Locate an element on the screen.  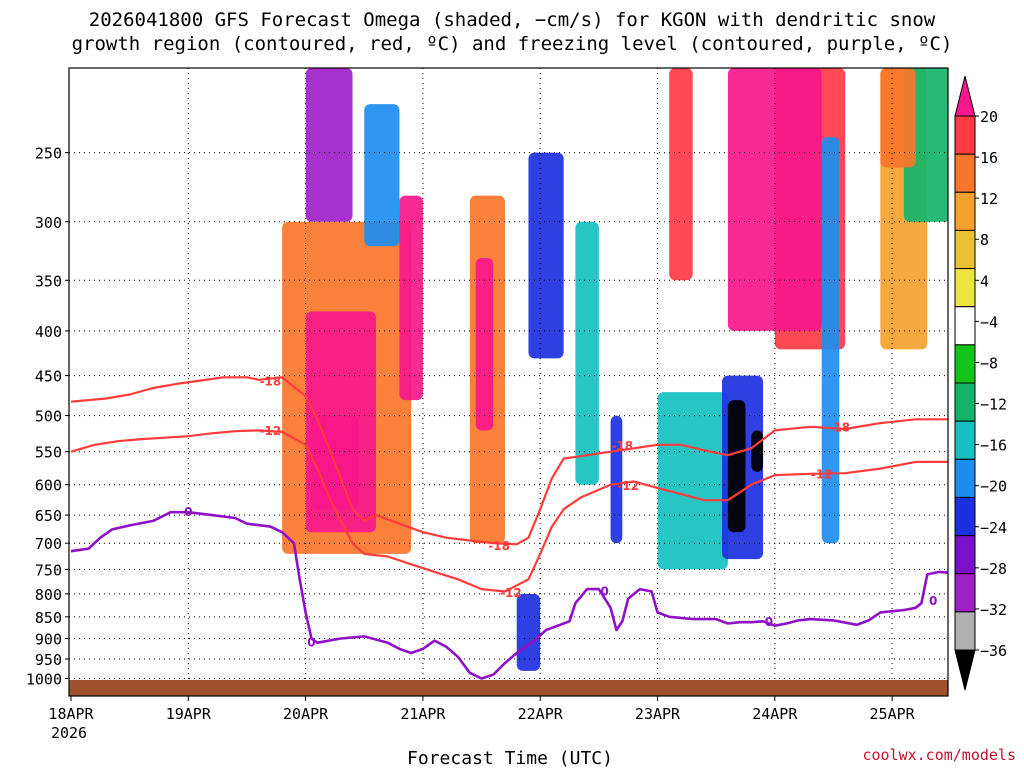
colorbar-label: −8 is located at coordinates (989, 363).